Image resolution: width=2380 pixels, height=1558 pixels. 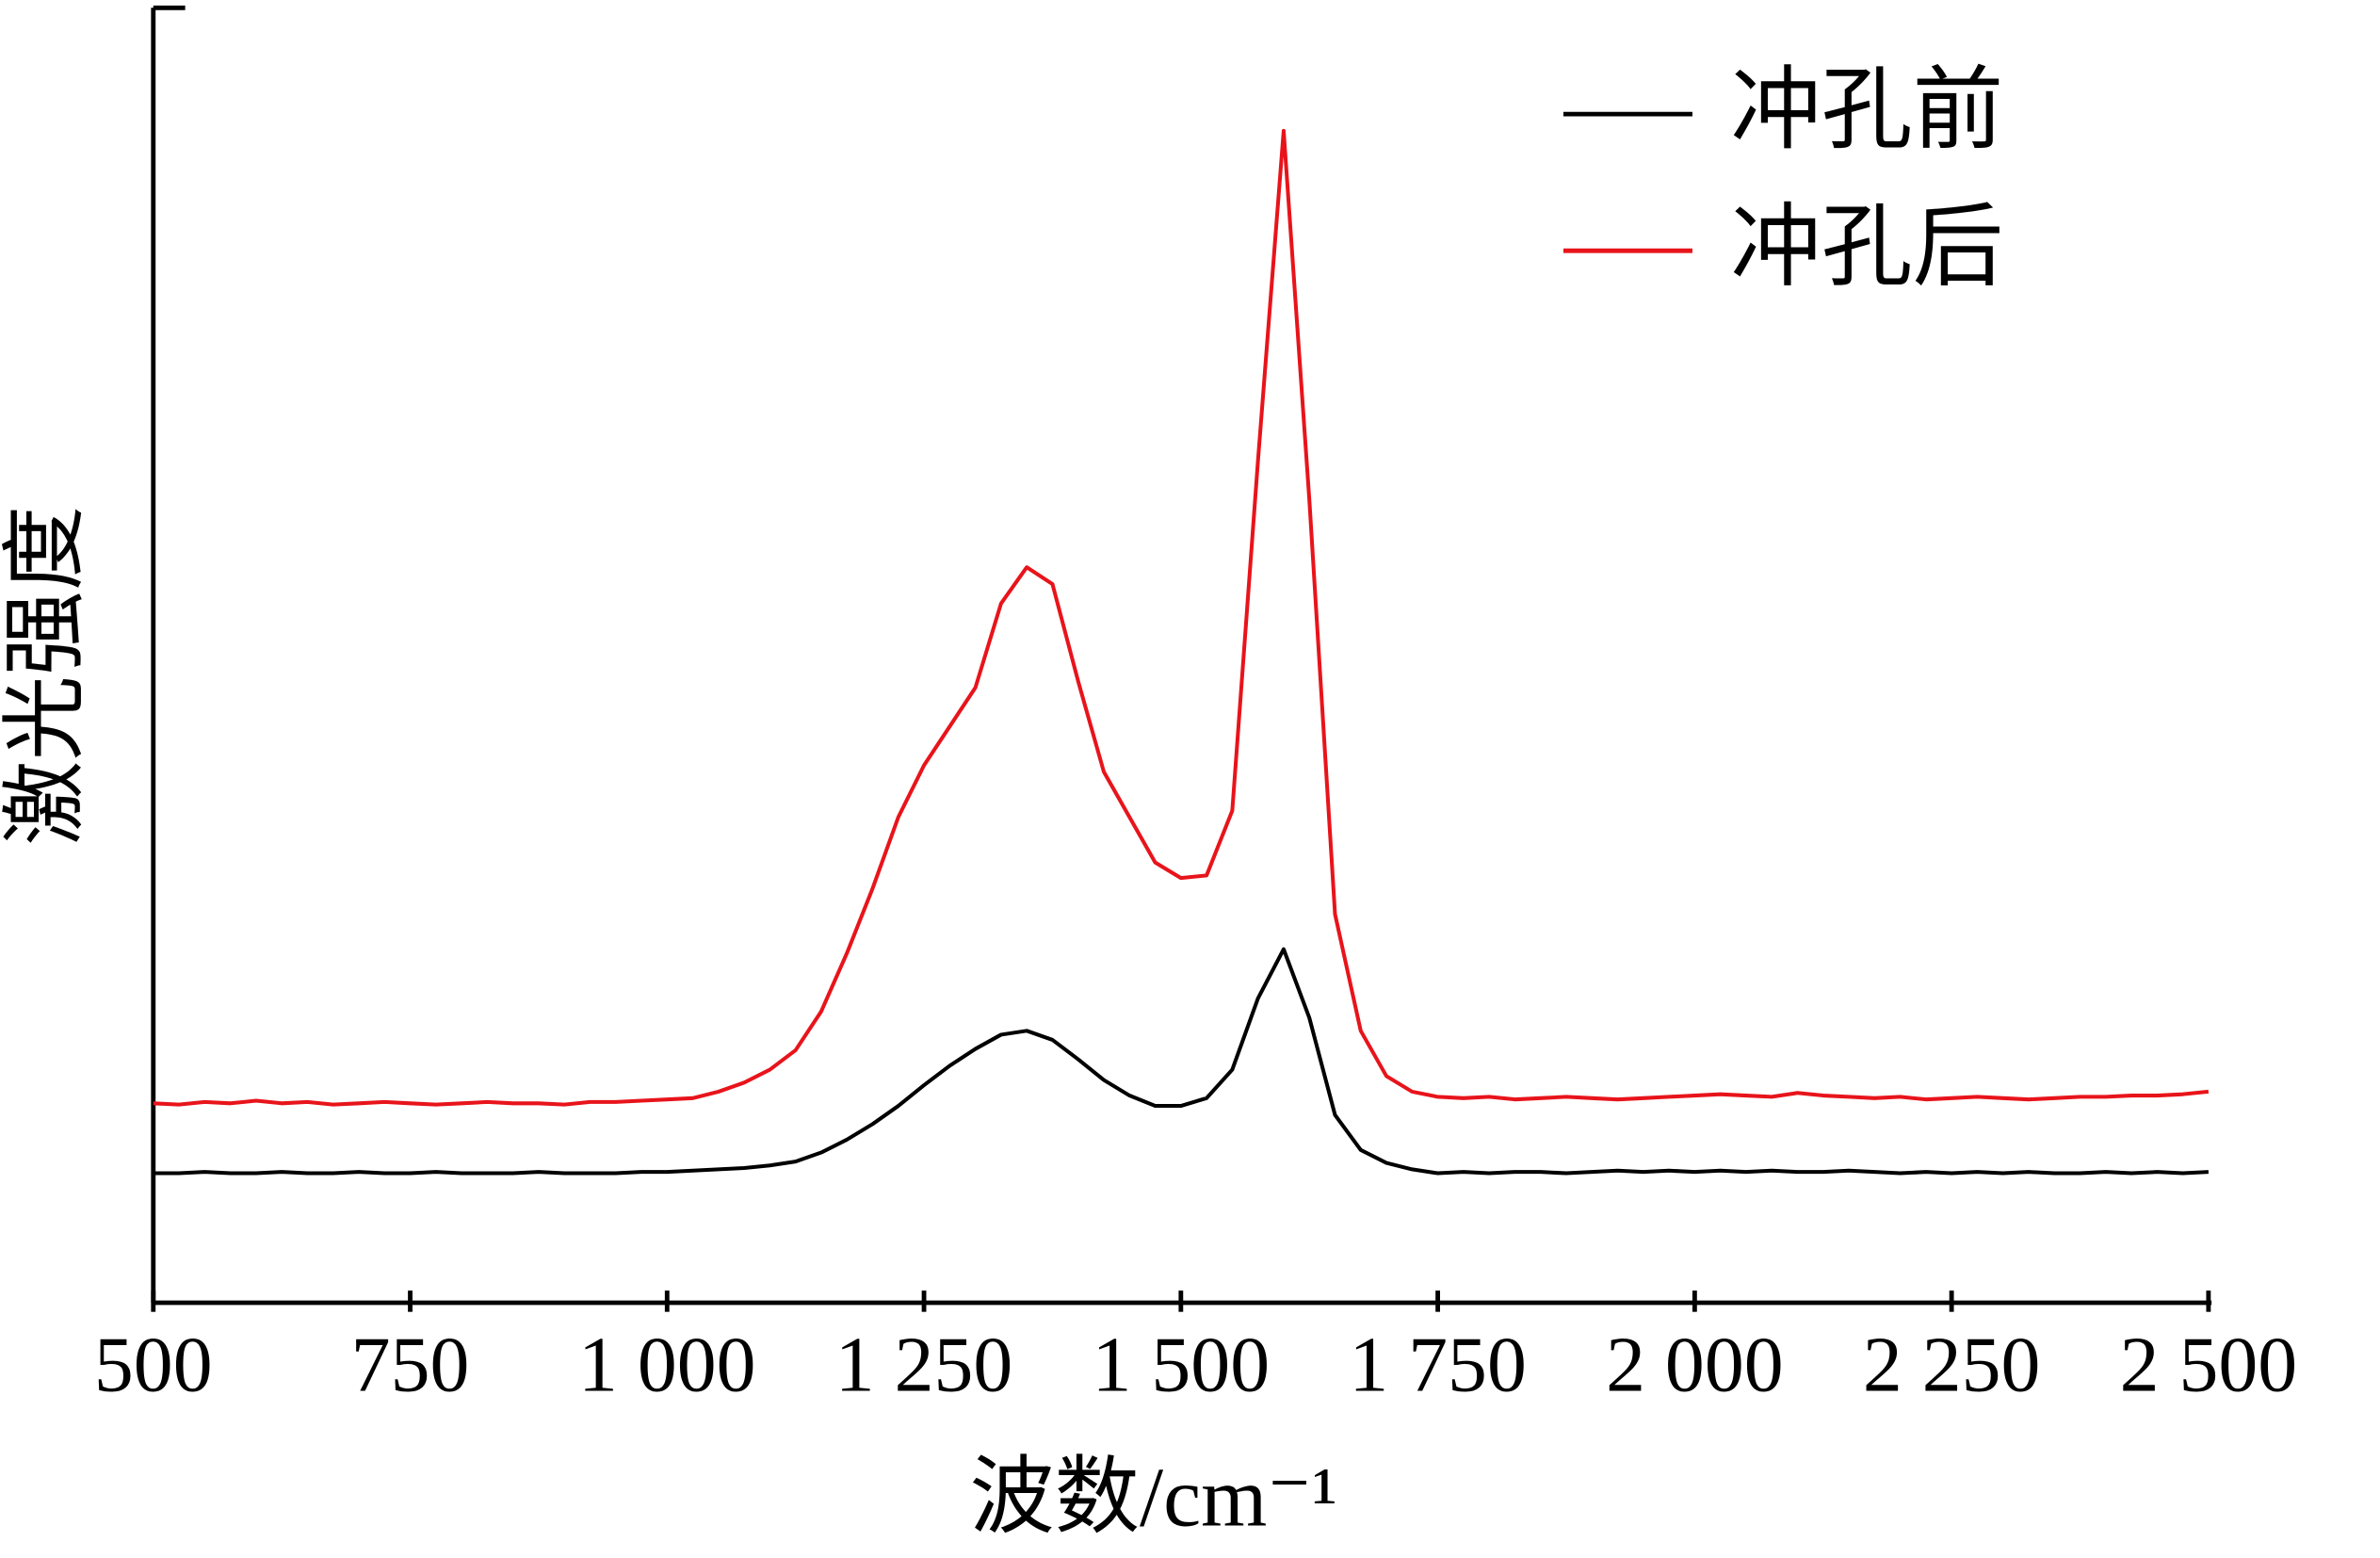 What do you see at coordinates (46, 676) in the screenshot?
I see `y-axis-label: 激光强度` at bounding box center [46, 676].